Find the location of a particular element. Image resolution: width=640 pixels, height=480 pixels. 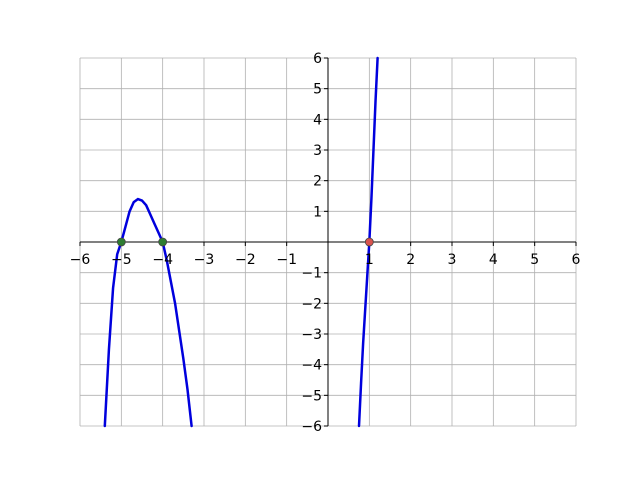

y-tick-label: 5 is located at coordinates (317, 90).